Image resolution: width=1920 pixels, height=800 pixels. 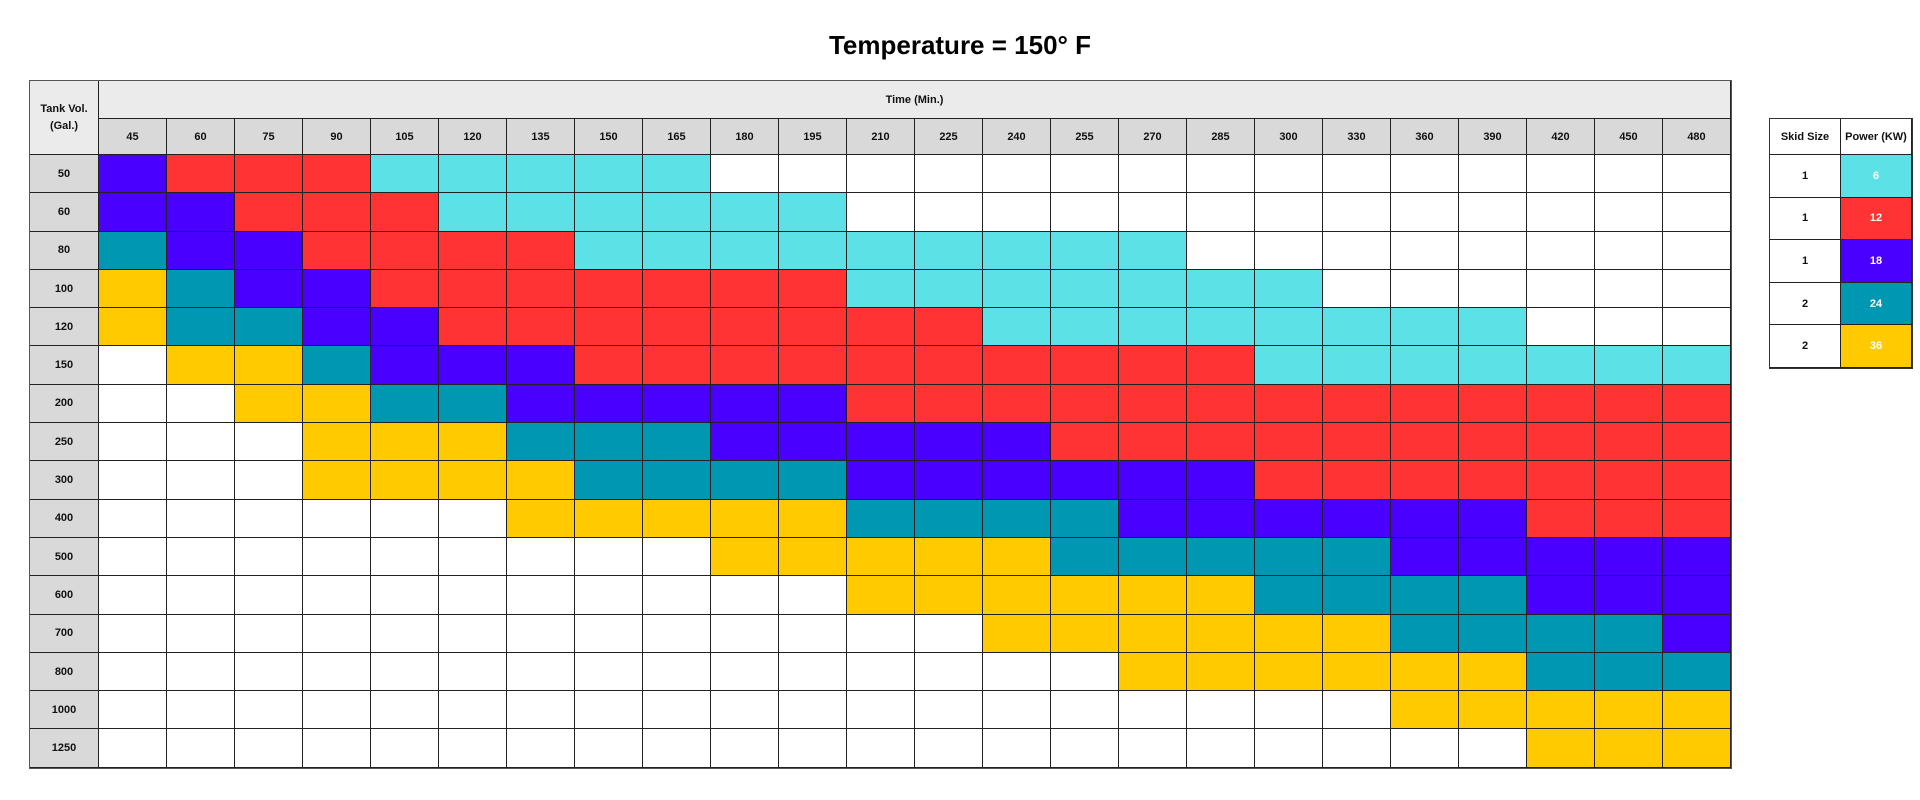 What do you see at coordinates (64, 250) in the screenshot?
I see `tank-volume-label: 80` at bounding box center [64, 250].